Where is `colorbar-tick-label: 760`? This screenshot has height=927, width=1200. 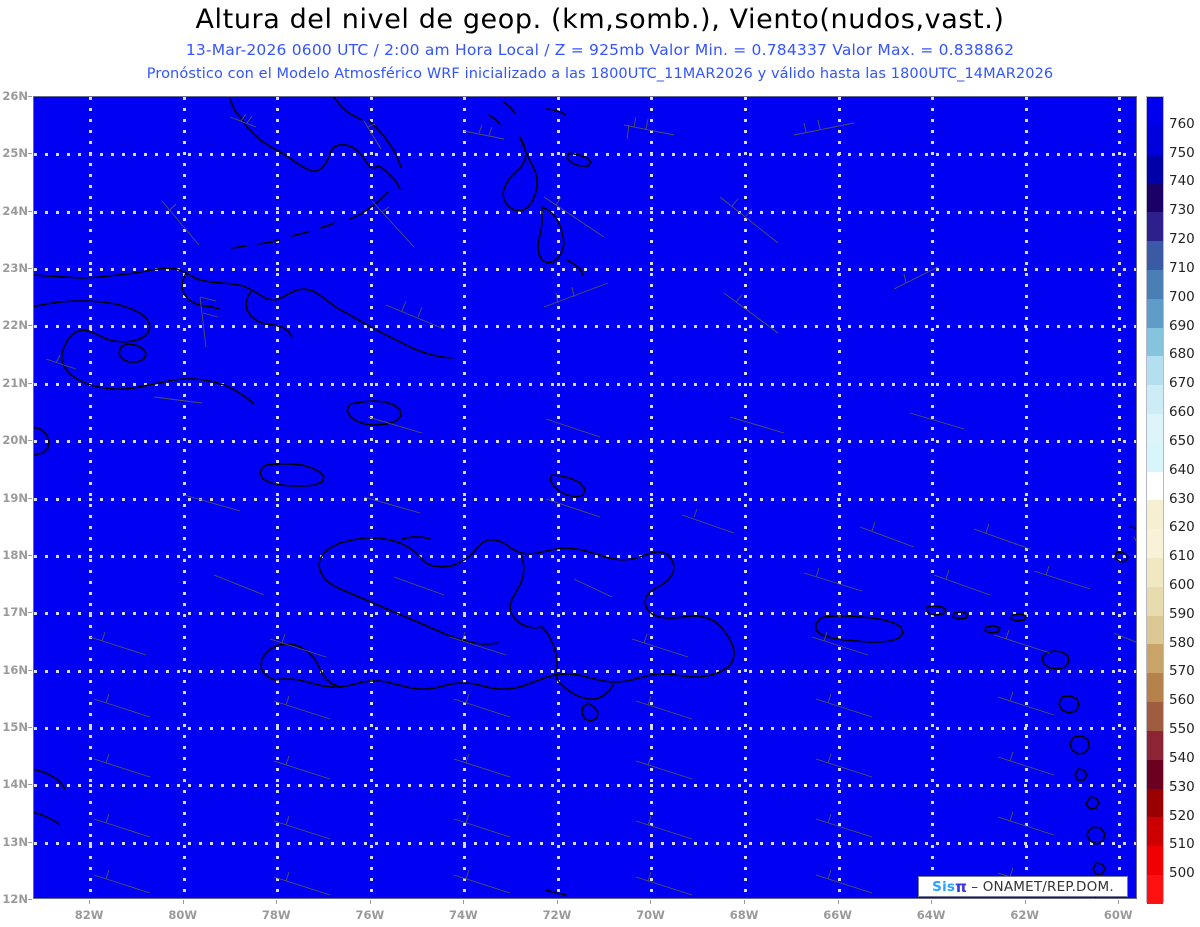 colorbar-tick-label: 760 is located at coordinates (1182, 123).